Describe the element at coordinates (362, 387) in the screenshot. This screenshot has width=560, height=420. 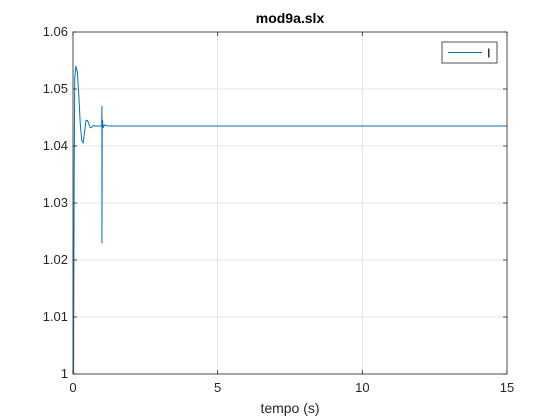
I see `x-tick-label: 10` at that location.